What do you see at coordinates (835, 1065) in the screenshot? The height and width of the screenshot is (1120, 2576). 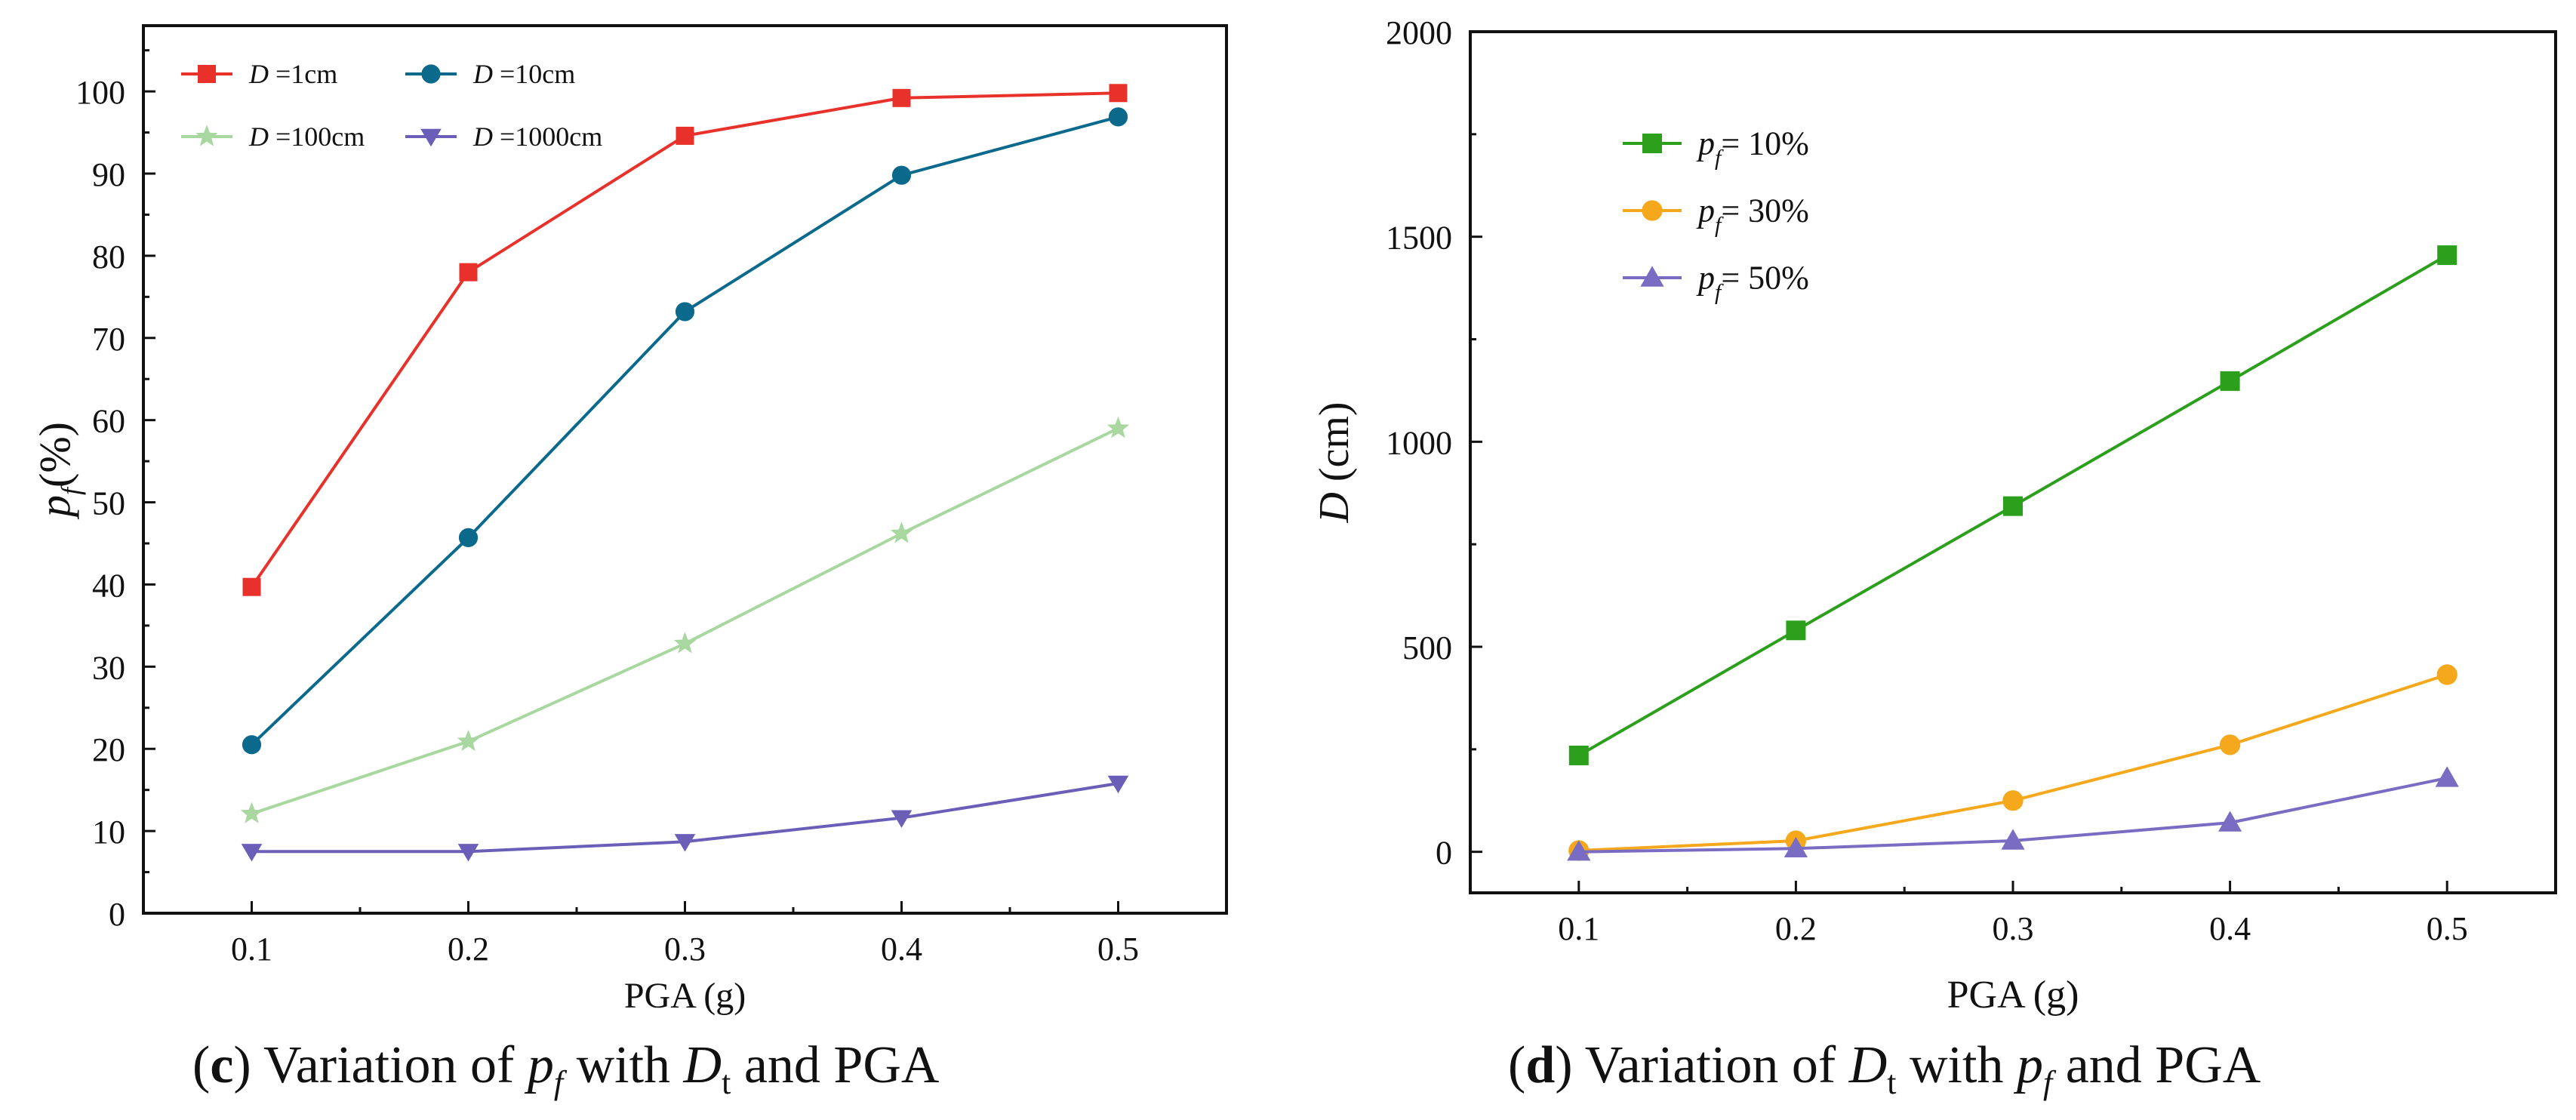 I see `caption-c-post: and PGA` at bounding box center [835, 1065].